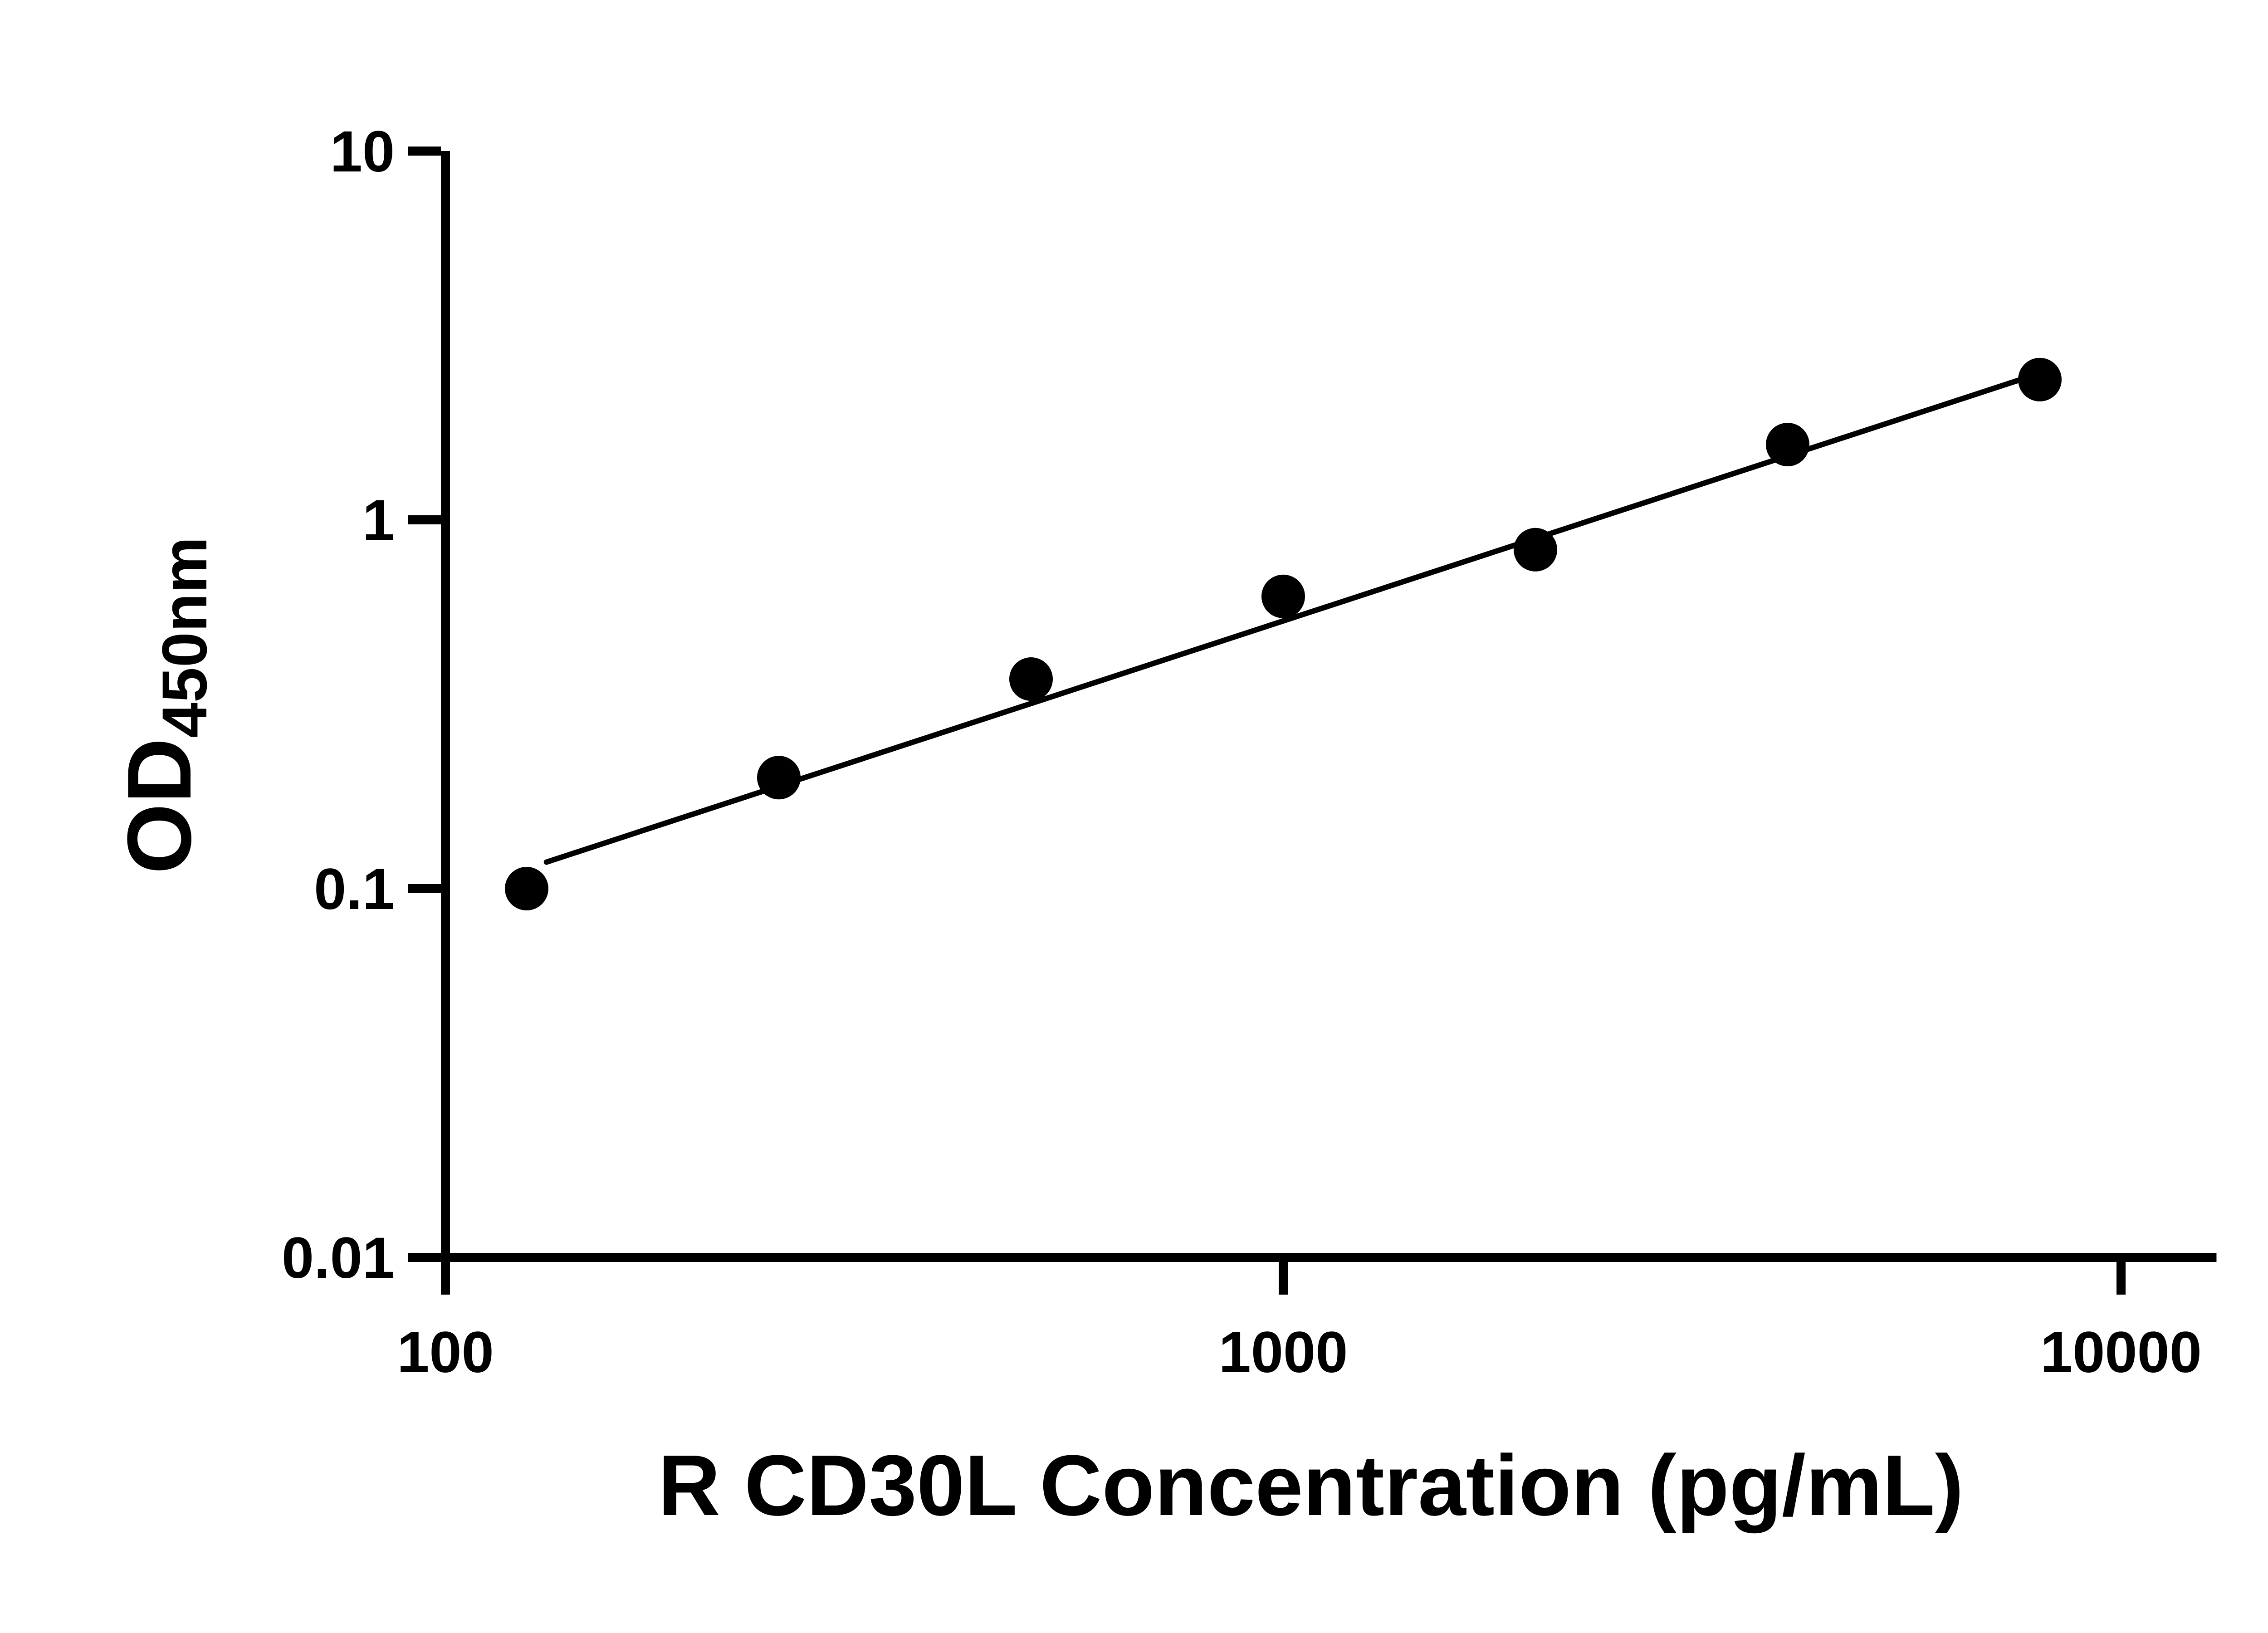 The image size is (2268, 1633). What do you see at coordinates (185, 637) in the screenshot?
I see `y-axis-title-subscript: 450nm` at bounding box center [185, 637].